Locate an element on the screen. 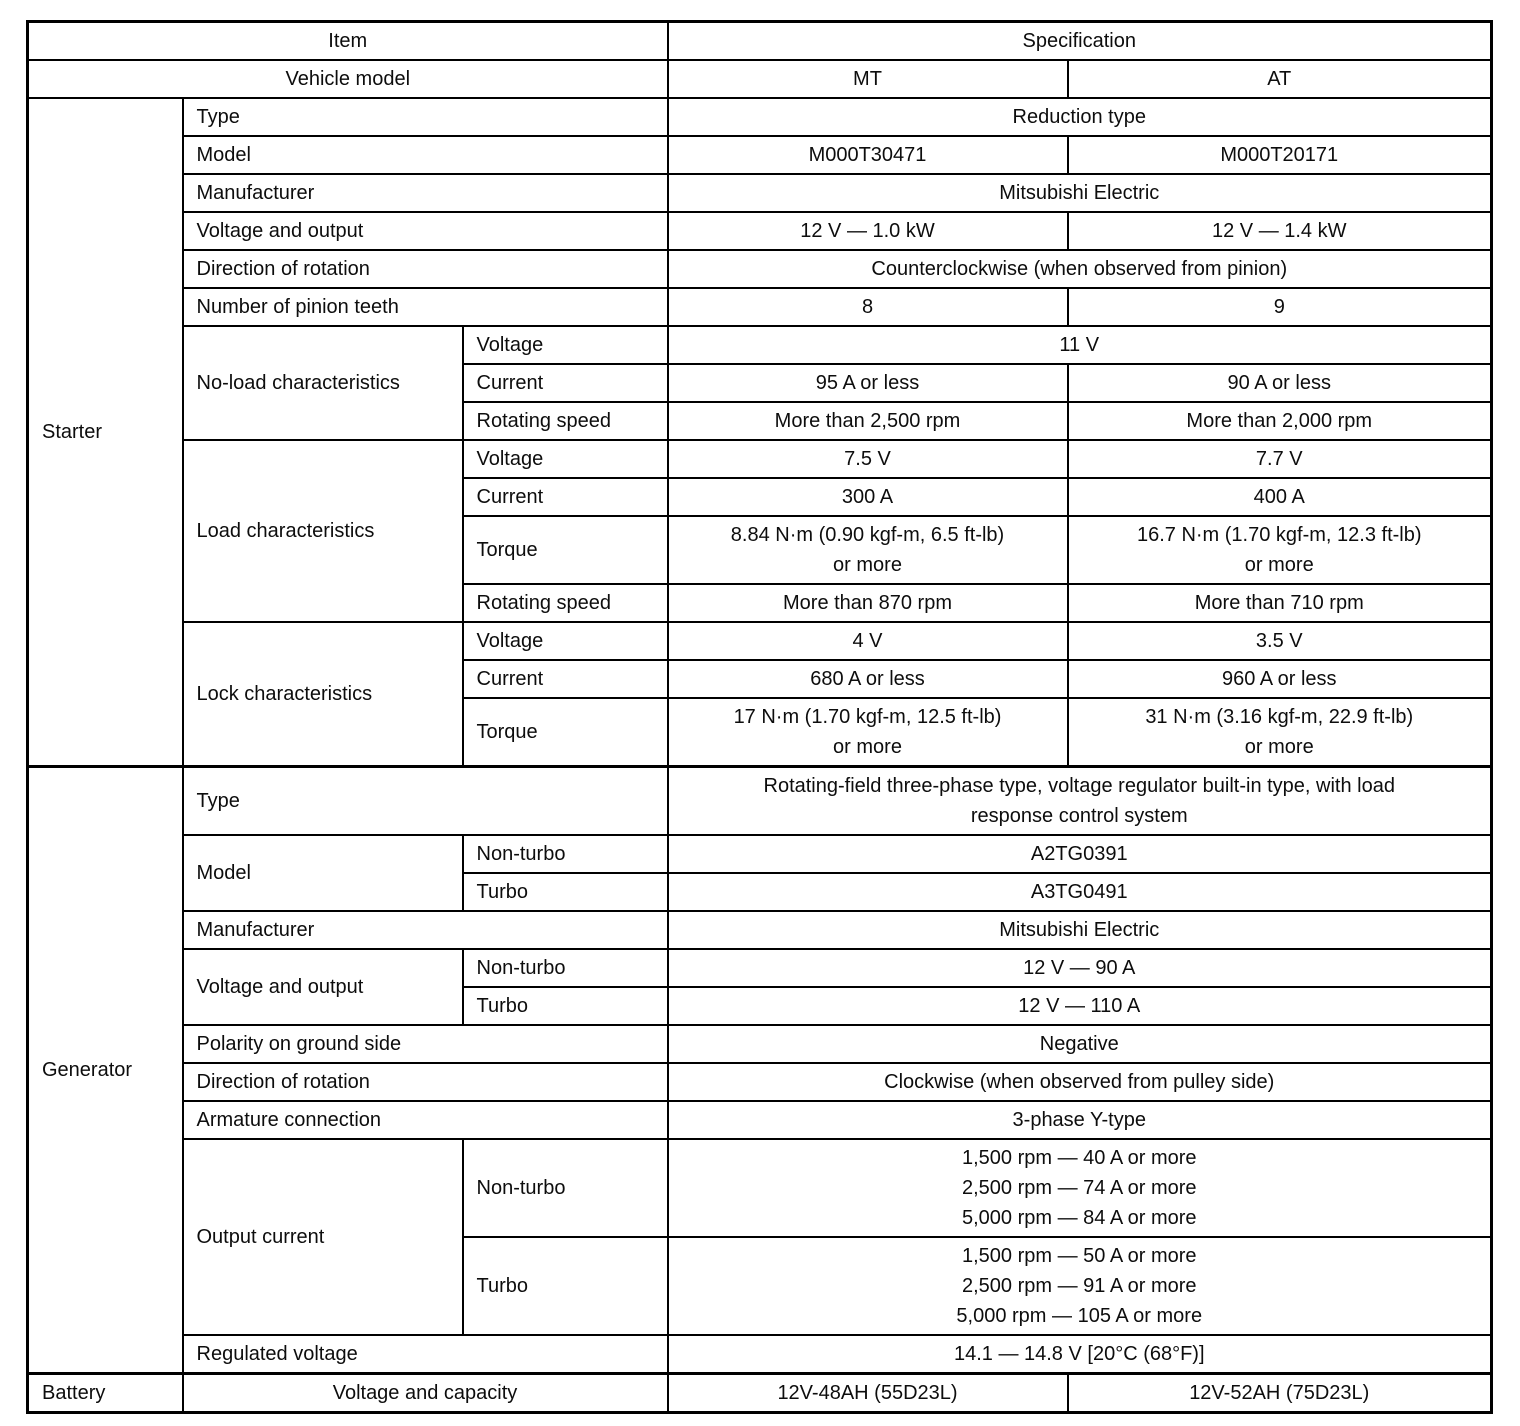 The height and width of the screenshot is (1426, 1520). table-cell: 12 V — 90 A is located at coordinates (1079, 968).